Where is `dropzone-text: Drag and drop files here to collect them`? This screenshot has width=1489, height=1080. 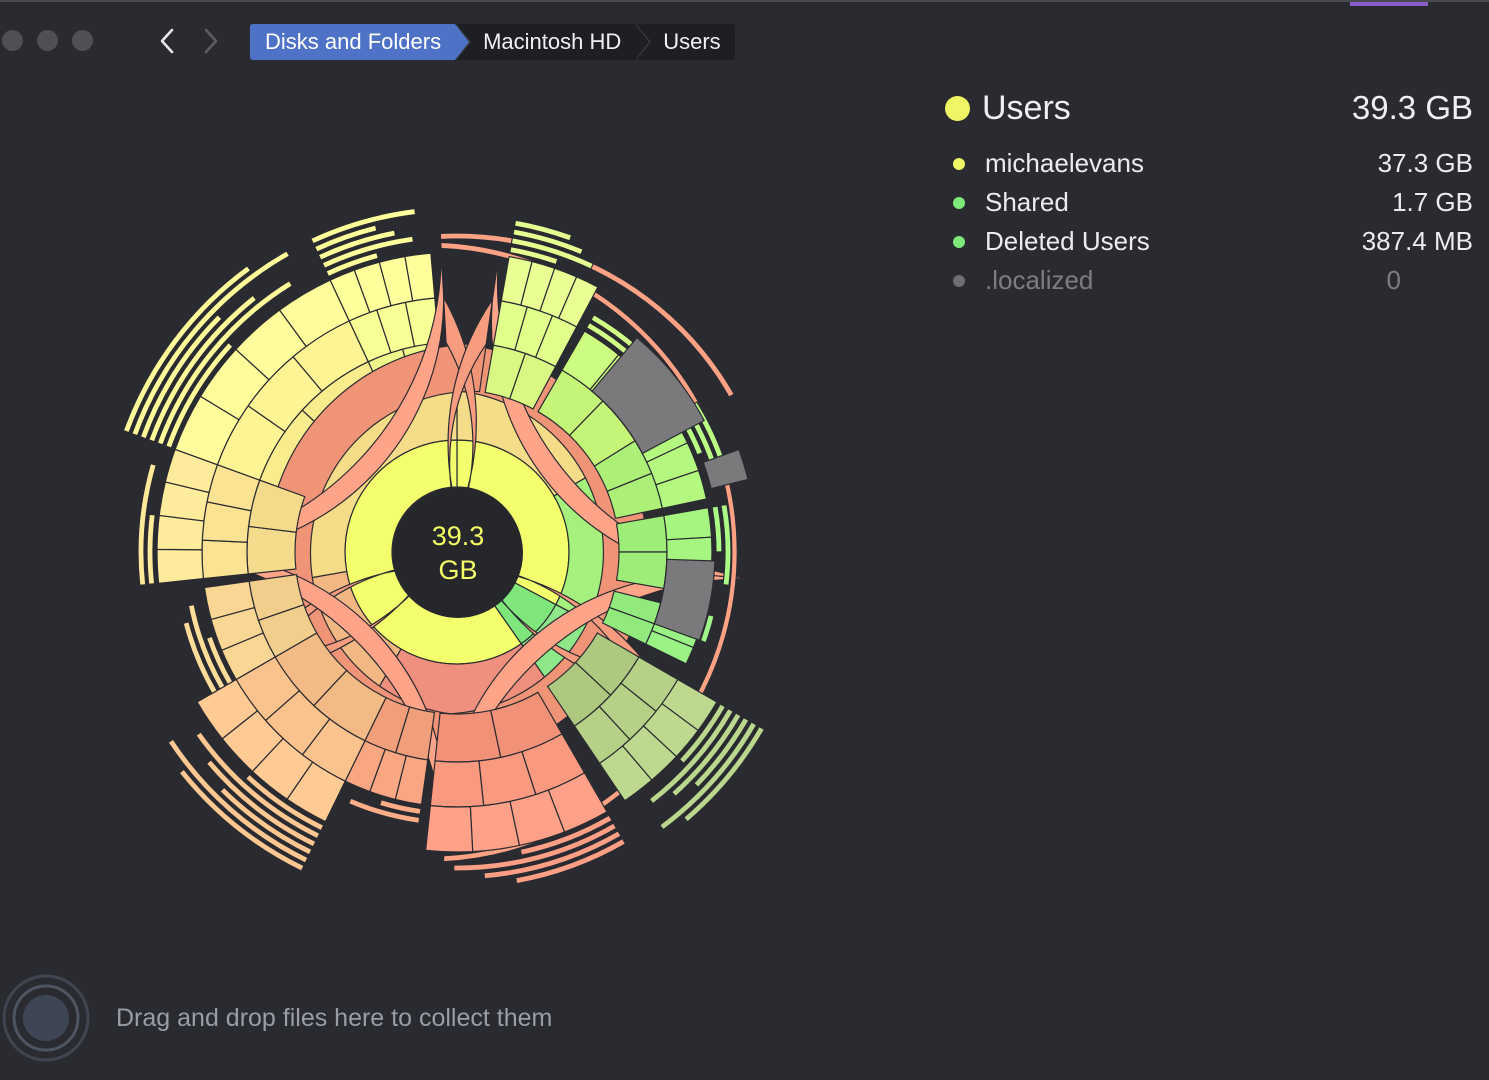
dropzone-text: Drag and drop files here to collect them is located at coordinates (334, 1017).